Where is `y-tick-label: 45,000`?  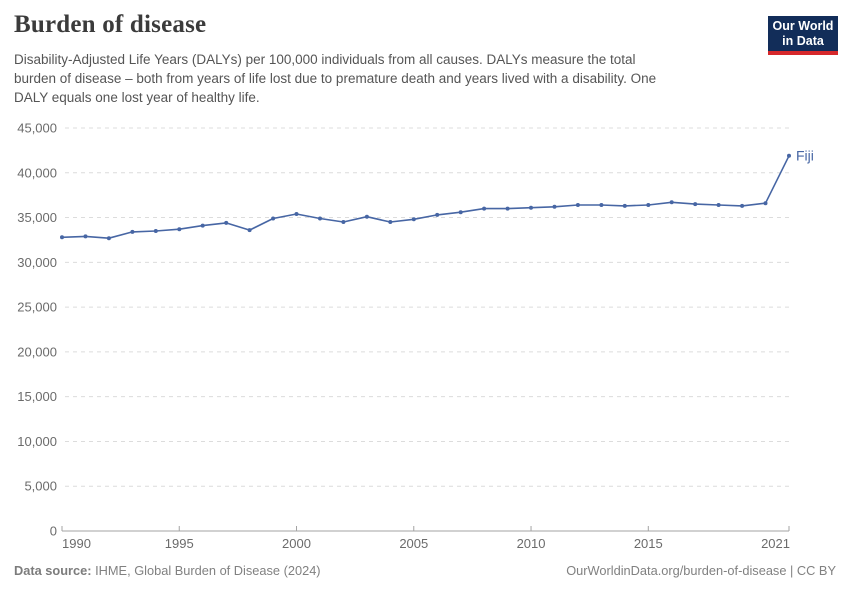
y-tick-label: 45,000 is located at coordinates (37, 128).